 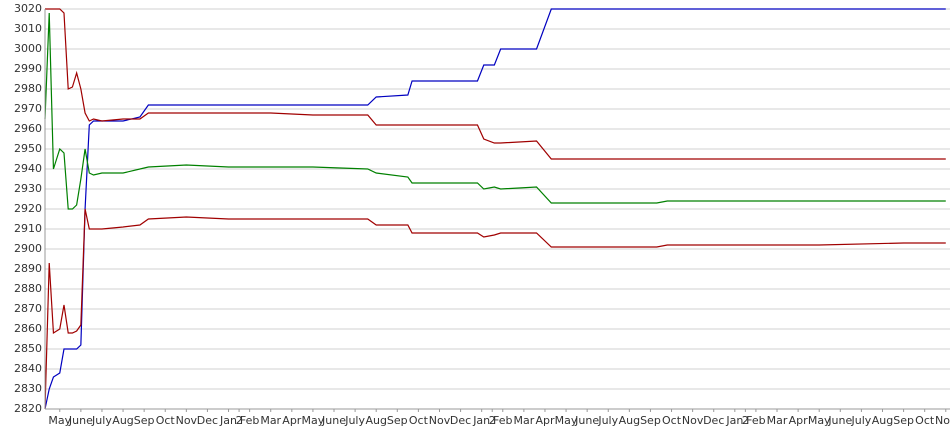 I want to click on y-tick-label: 2900, so click(x=28, y=248).